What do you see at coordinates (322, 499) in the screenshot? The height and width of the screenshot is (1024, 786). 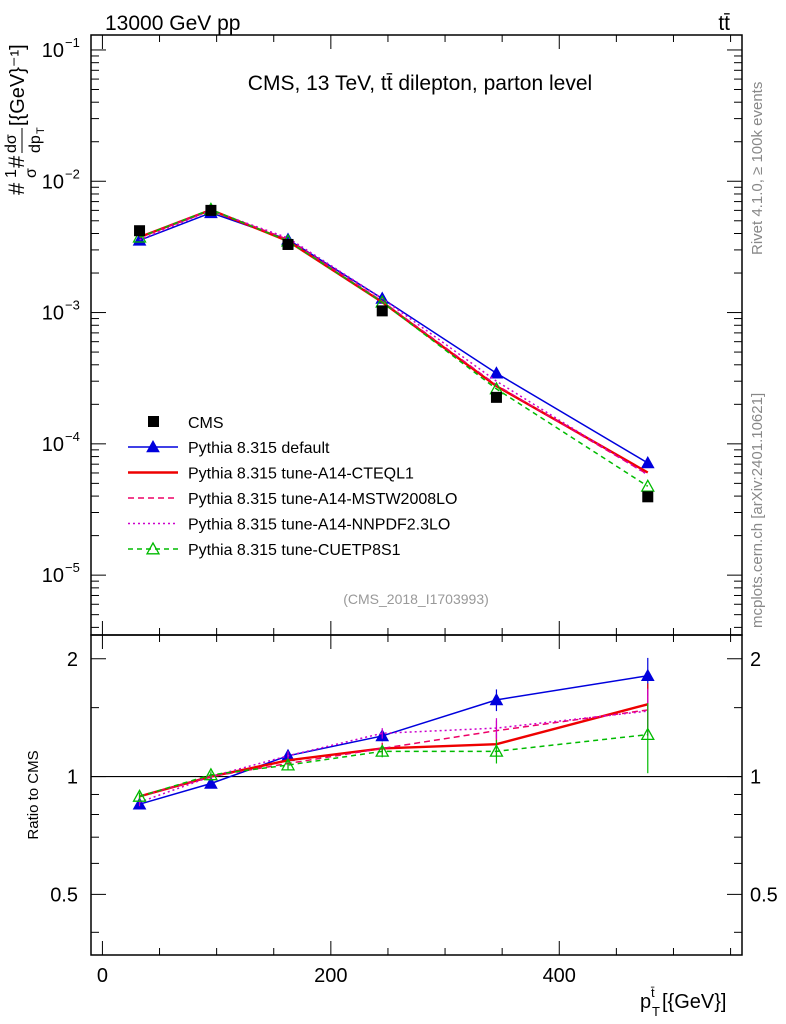 I see `legend-label-3: Pythia 8.315 tune-A14-MSTW2008LO` at bounding box center [322, 499].